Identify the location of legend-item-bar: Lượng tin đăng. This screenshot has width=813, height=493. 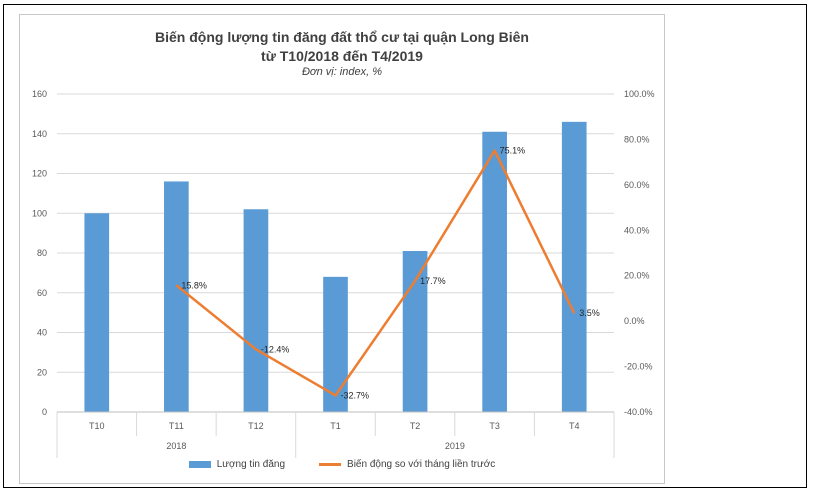
(237, 464).